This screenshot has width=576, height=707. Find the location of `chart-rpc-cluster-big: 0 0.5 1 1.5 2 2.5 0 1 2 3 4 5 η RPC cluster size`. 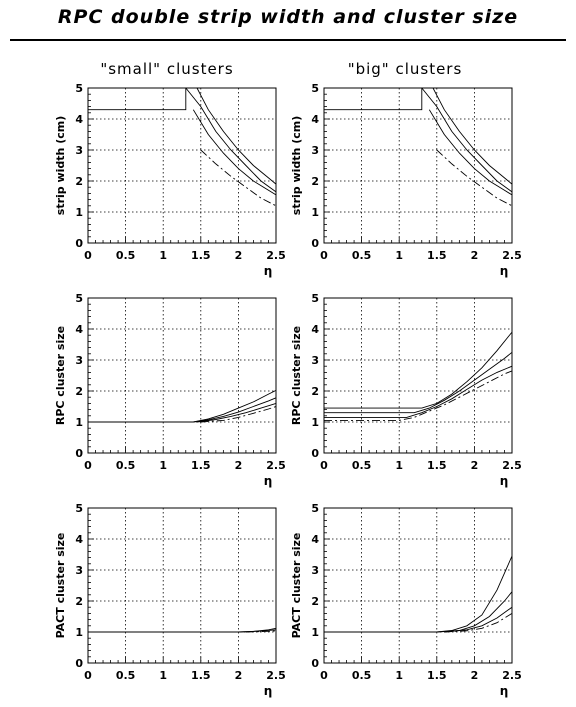

chart-rpc-cluster-big: 0 0.5 1 1.5 2 2.5 0 1 2 3 4 5 η RPC cluster size is located at coordinates (406, 390).